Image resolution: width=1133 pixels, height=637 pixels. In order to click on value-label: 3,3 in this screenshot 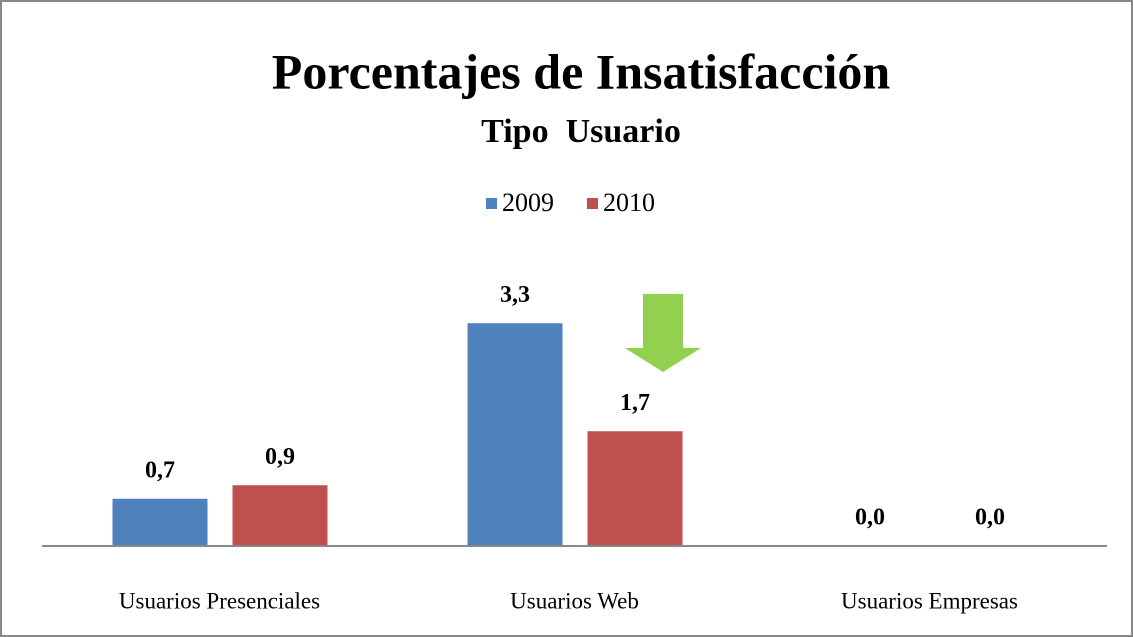, I will do `click(515, 295)`.